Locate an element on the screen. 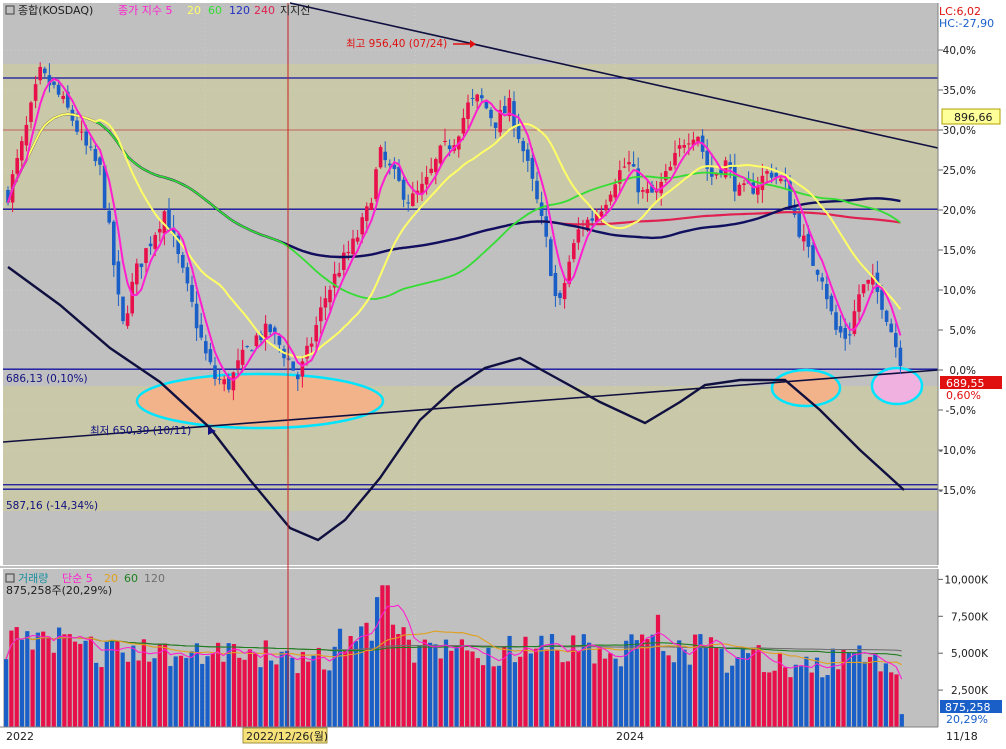 This screenshot has width=1006, height=749. y-tick-label: 25,0% is located at coordinates (959, 171).